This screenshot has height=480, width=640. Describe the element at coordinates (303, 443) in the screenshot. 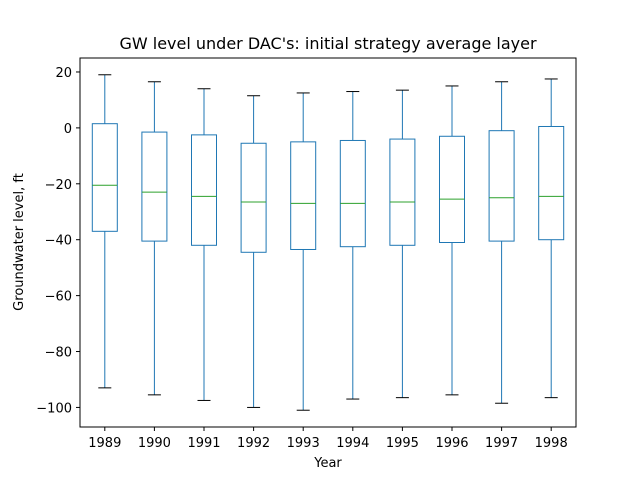

I see `x-tick-label: 1993` at that location.